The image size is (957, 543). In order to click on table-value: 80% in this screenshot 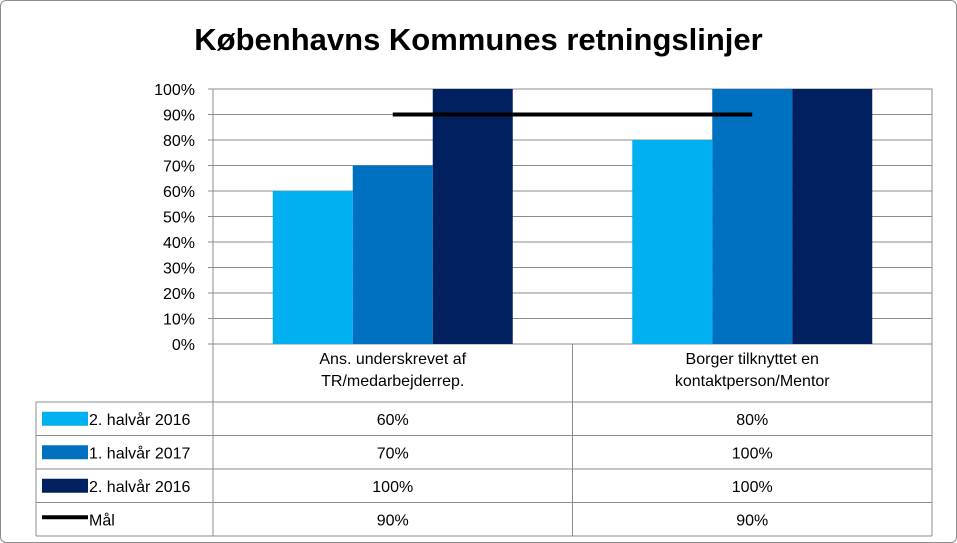, I will do `click(752, 420)`.